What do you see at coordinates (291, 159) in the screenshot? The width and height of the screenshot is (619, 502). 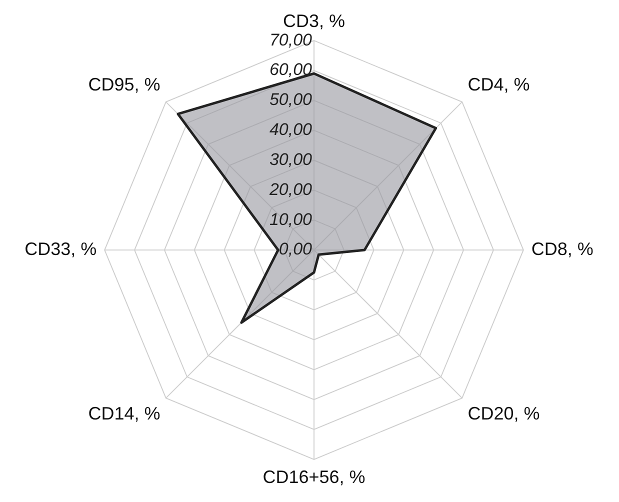 I see `y-tick-label: 30,00` at bounding box center [291, 159].